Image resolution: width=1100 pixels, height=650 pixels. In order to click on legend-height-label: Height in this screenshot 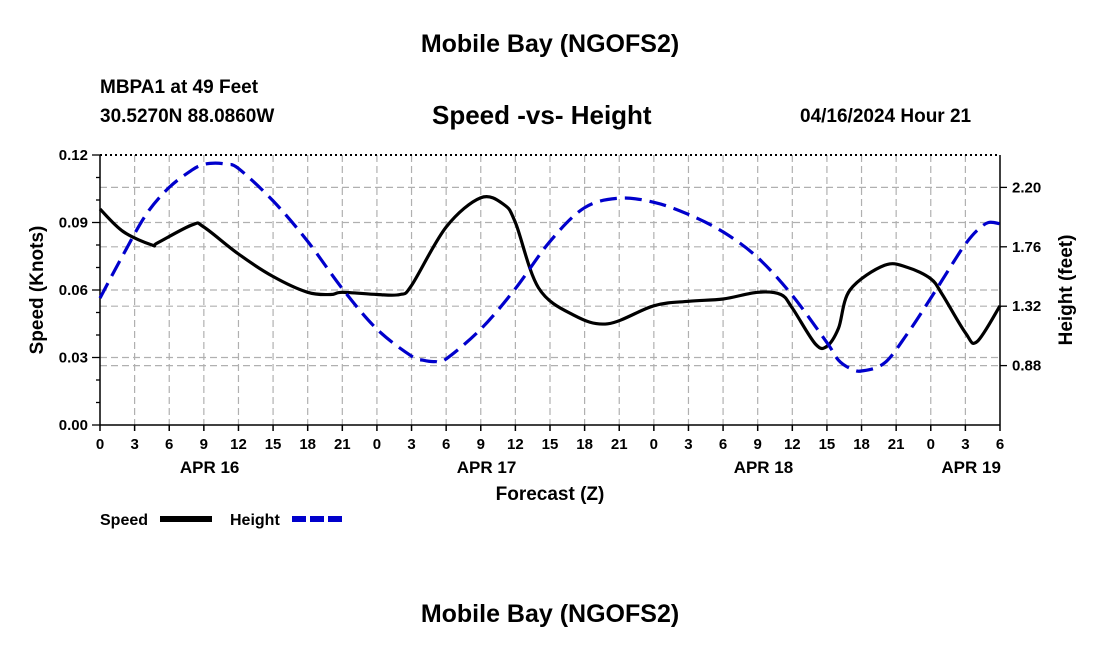, I will do `click(255, 520)`.